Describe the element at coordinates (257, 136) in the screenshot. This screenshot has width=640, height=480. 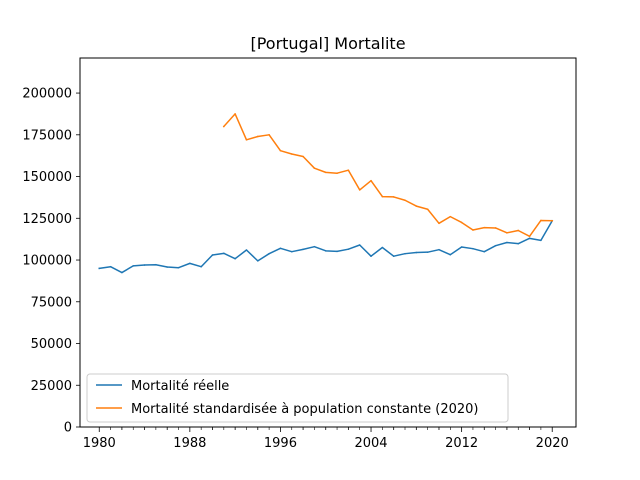
I see `data-point-1-1994` at that location.